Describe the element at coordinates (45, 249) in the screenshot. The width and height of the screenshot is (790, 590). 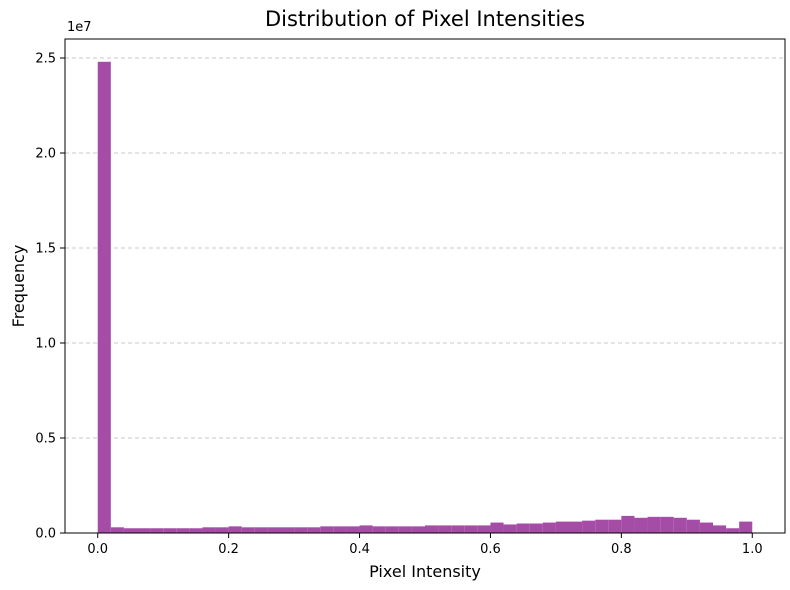
I see `y-tick-label: 1.5` at that location.